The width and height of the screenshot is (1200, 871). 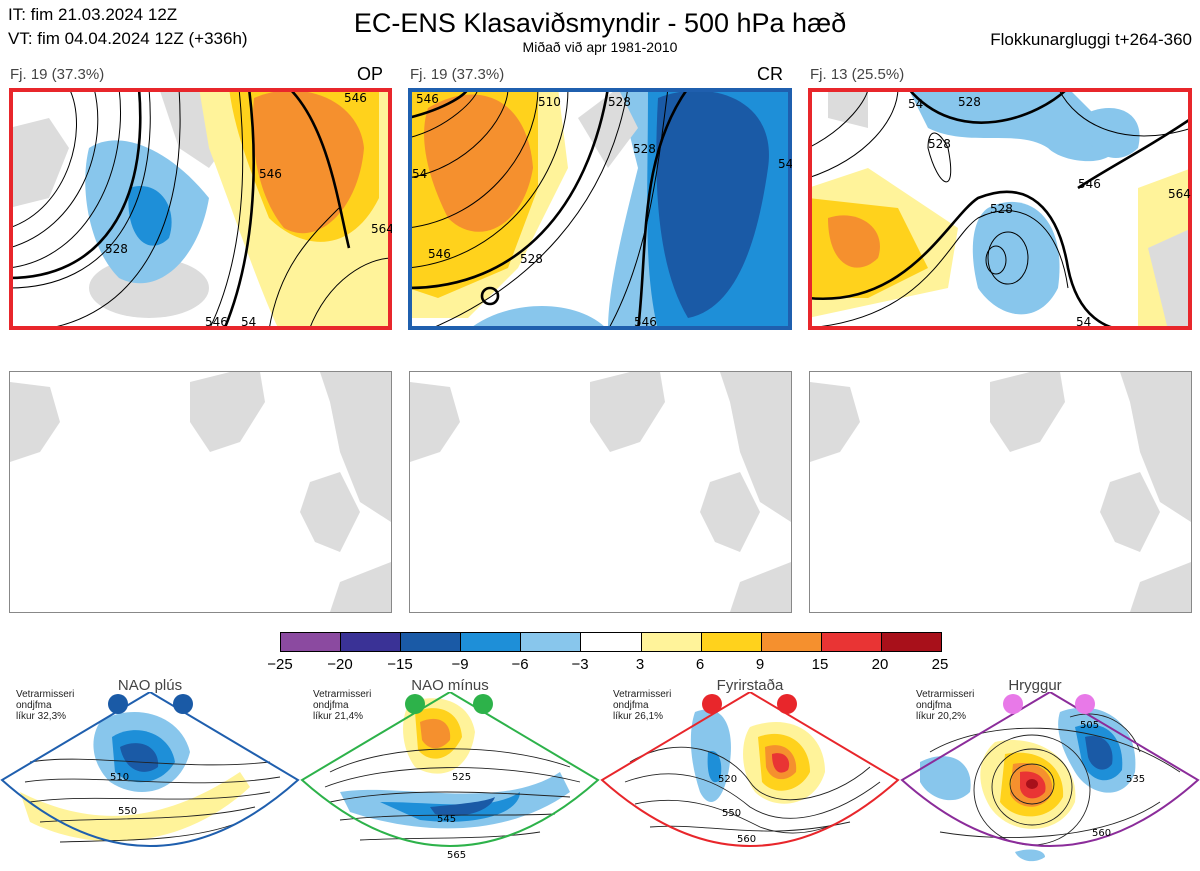 I want to click on contour-label: 535, so click(x=1135, y=779).